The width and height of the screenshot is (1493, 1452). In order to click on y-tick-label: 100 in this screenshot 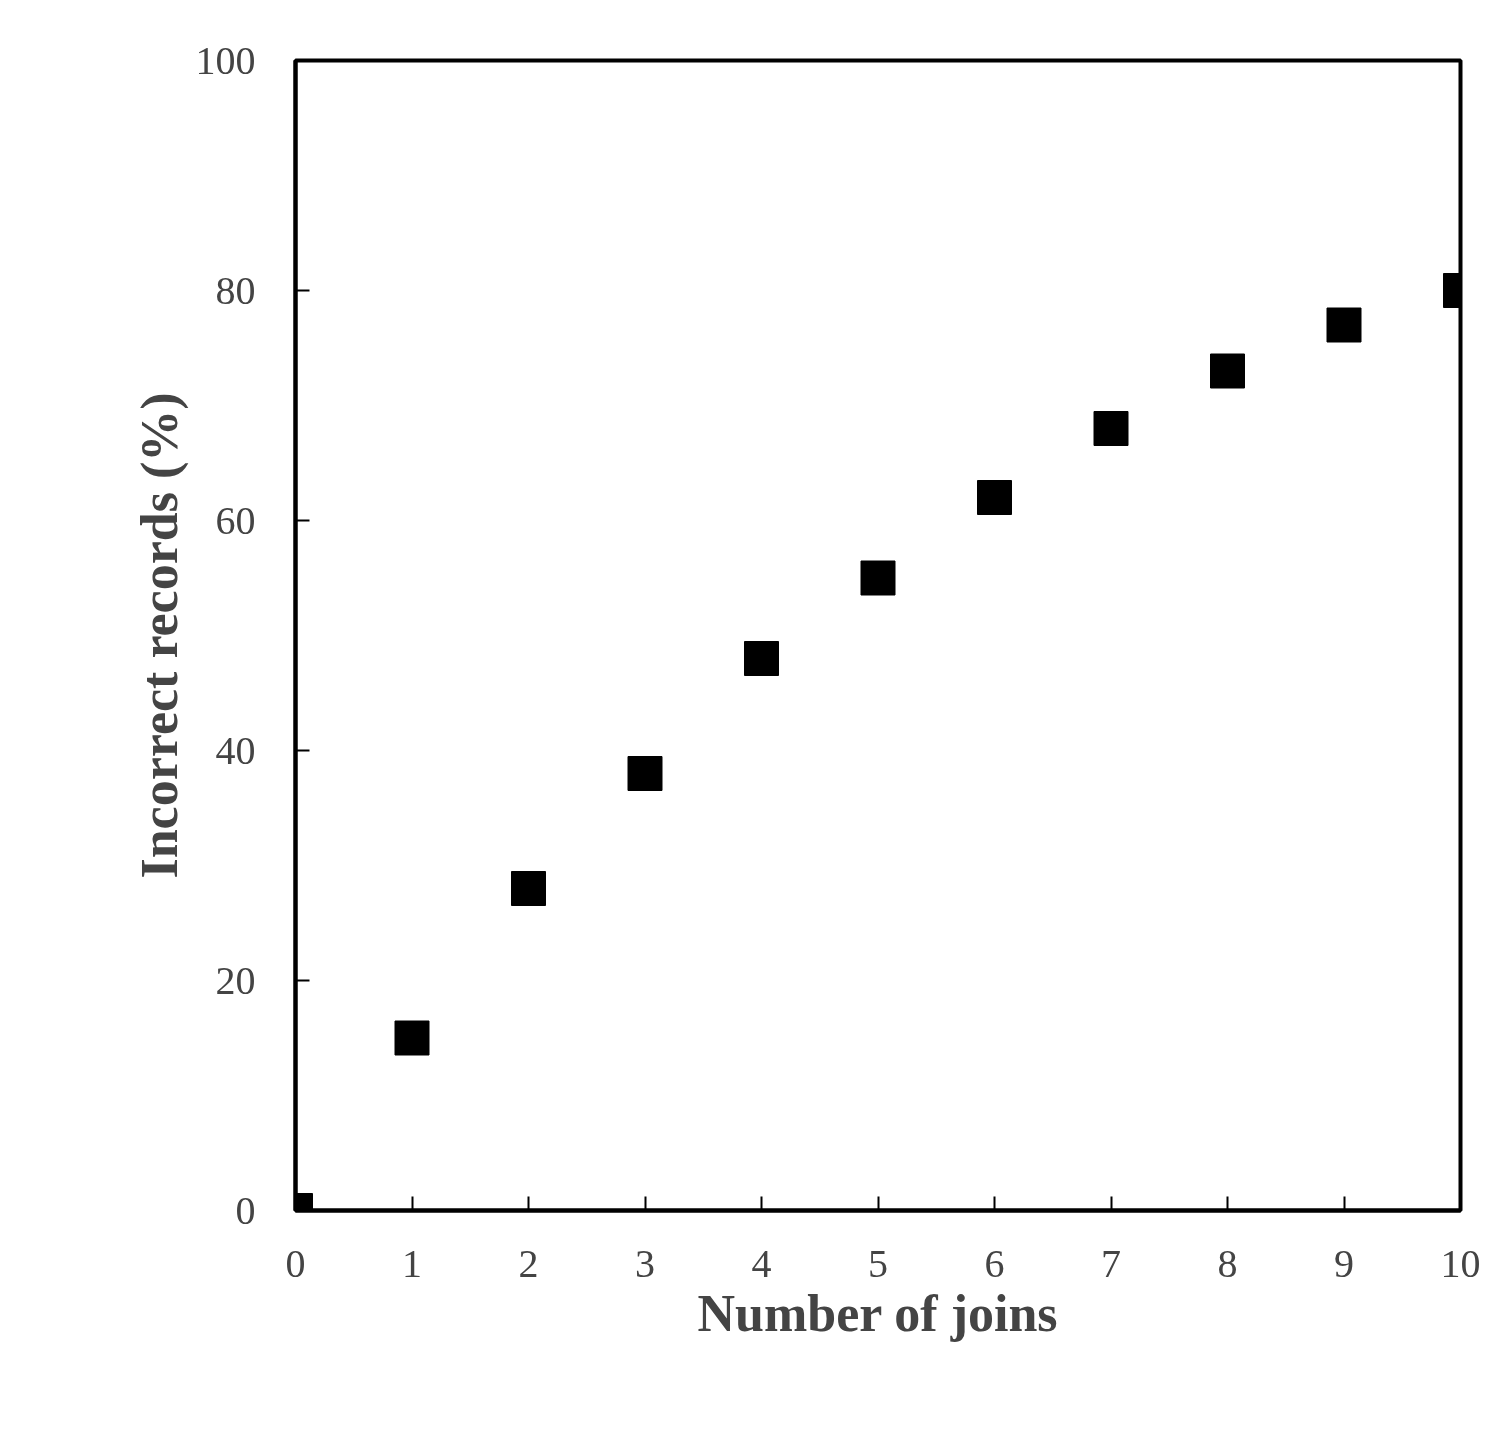, I will do `click(225, 60)`.